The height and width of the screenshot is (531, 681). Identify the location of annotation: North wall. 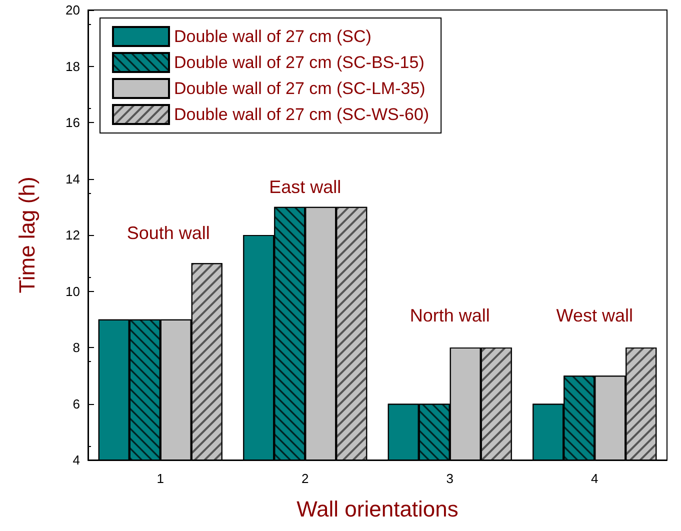
(450, 316).